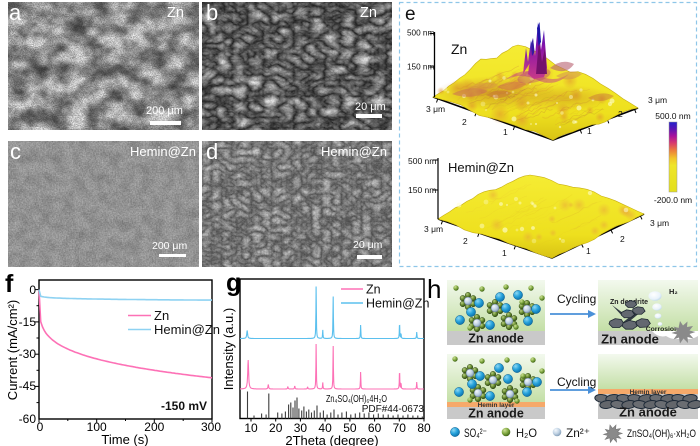  Describe the element at coordinates (12, 350) in the screenshot. I see `svg-text: Current (mA/cm²)` at that location.